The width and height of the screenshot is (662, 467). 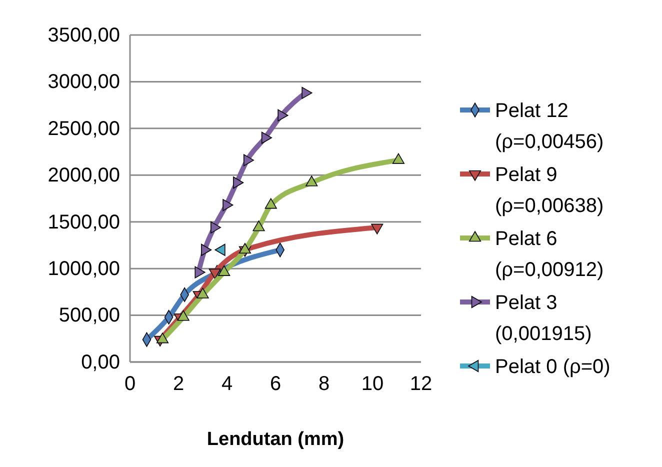 What do you see at coordinates (84, 35) in the screenshot?
I see `y-tick-label: 3500,00` at bounding box center [84, 35].